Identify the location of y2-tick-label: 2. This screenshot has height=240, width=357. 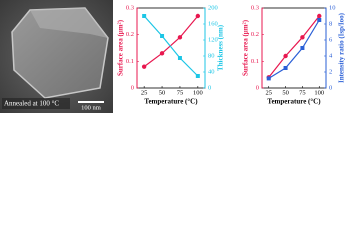
(330, 71).